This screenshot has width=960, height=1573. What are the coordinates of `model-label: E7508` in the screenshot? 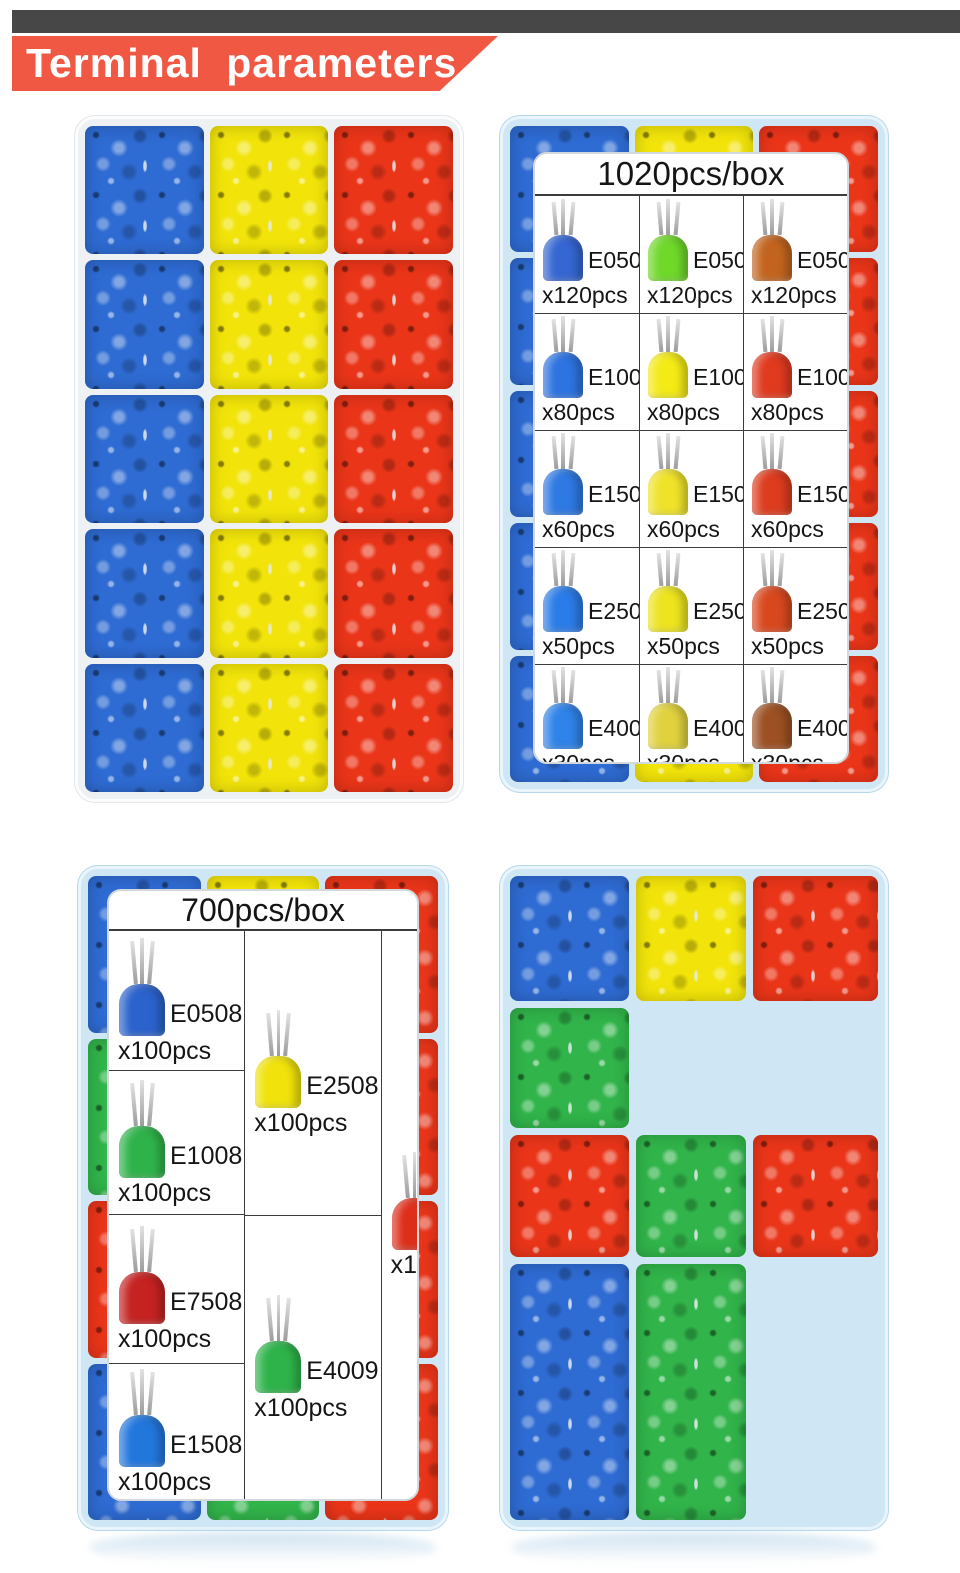 It's located at (206, 1302).